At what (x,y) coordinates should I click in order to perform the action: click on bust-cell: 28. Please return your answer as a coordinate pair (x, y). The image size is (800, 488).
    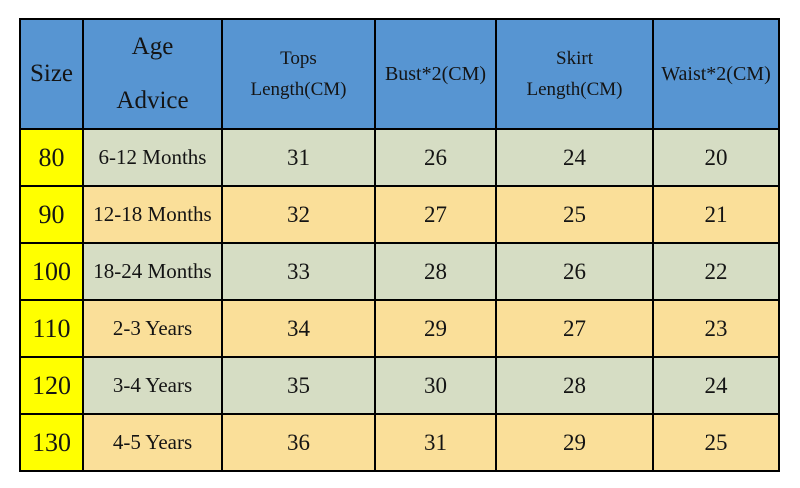
    Looking at the image, I should click on (435, 271).